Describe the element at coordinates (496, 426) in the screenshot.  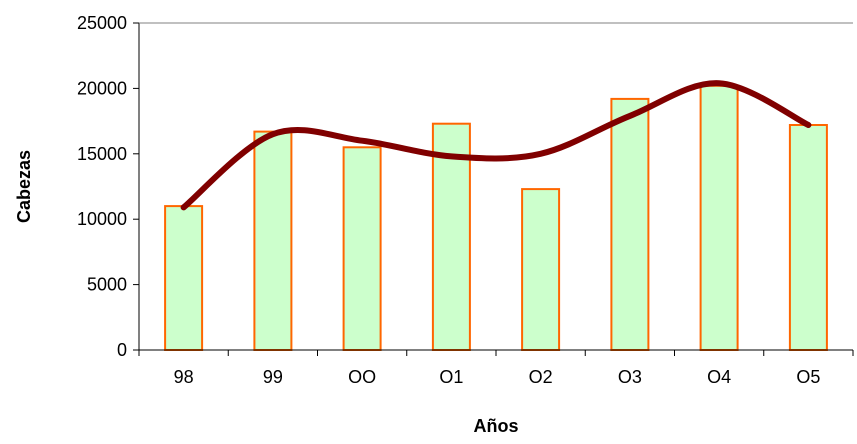
I see `x-axis-title: Años` at that location.